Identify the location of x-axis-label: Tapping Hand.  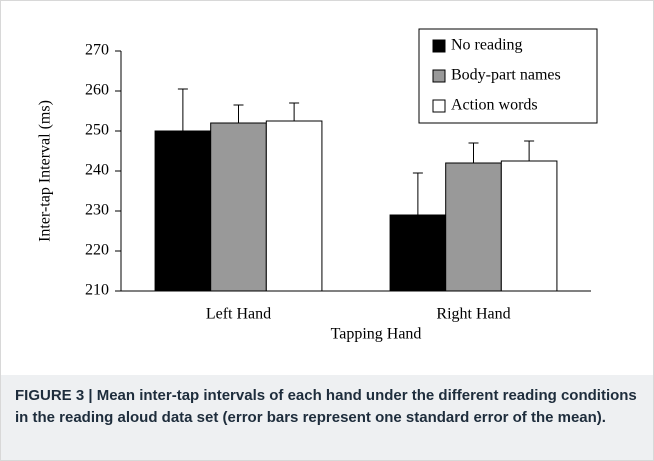
(376, 334).